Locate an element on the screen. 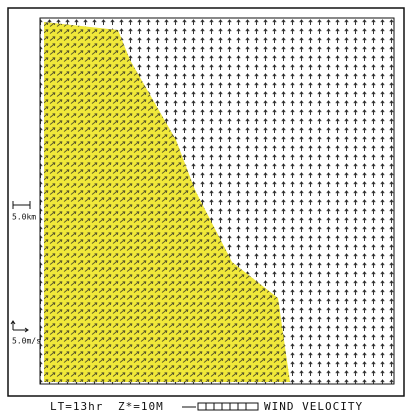 The width and height of the screenshot is (420, 420). distance-scale-bar is located at coordinates (21, 205).